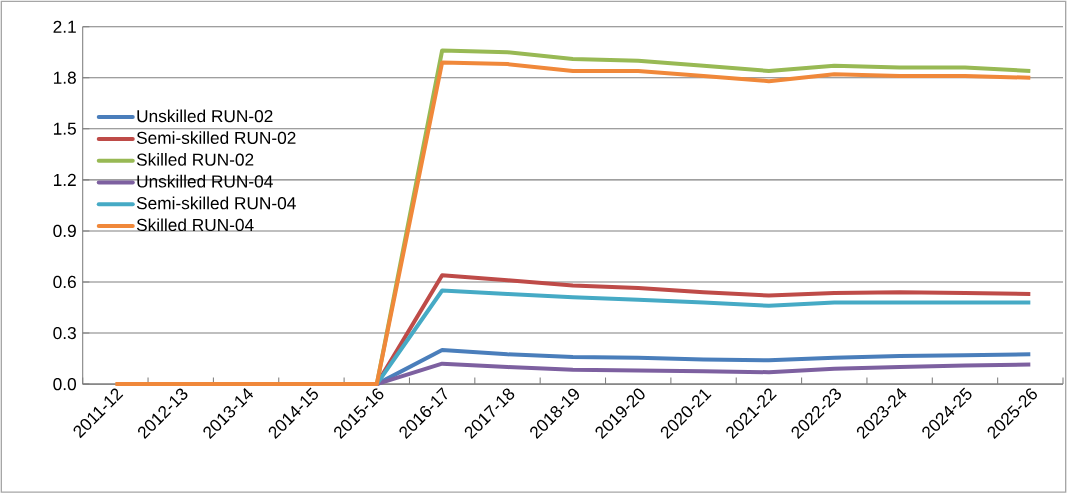 The width and height of the screenshot is (1067, 493). Describe the element at coordinates (205, 116) in the screenshot. I see `legend-label: Unskilled RUN-02` at that location.